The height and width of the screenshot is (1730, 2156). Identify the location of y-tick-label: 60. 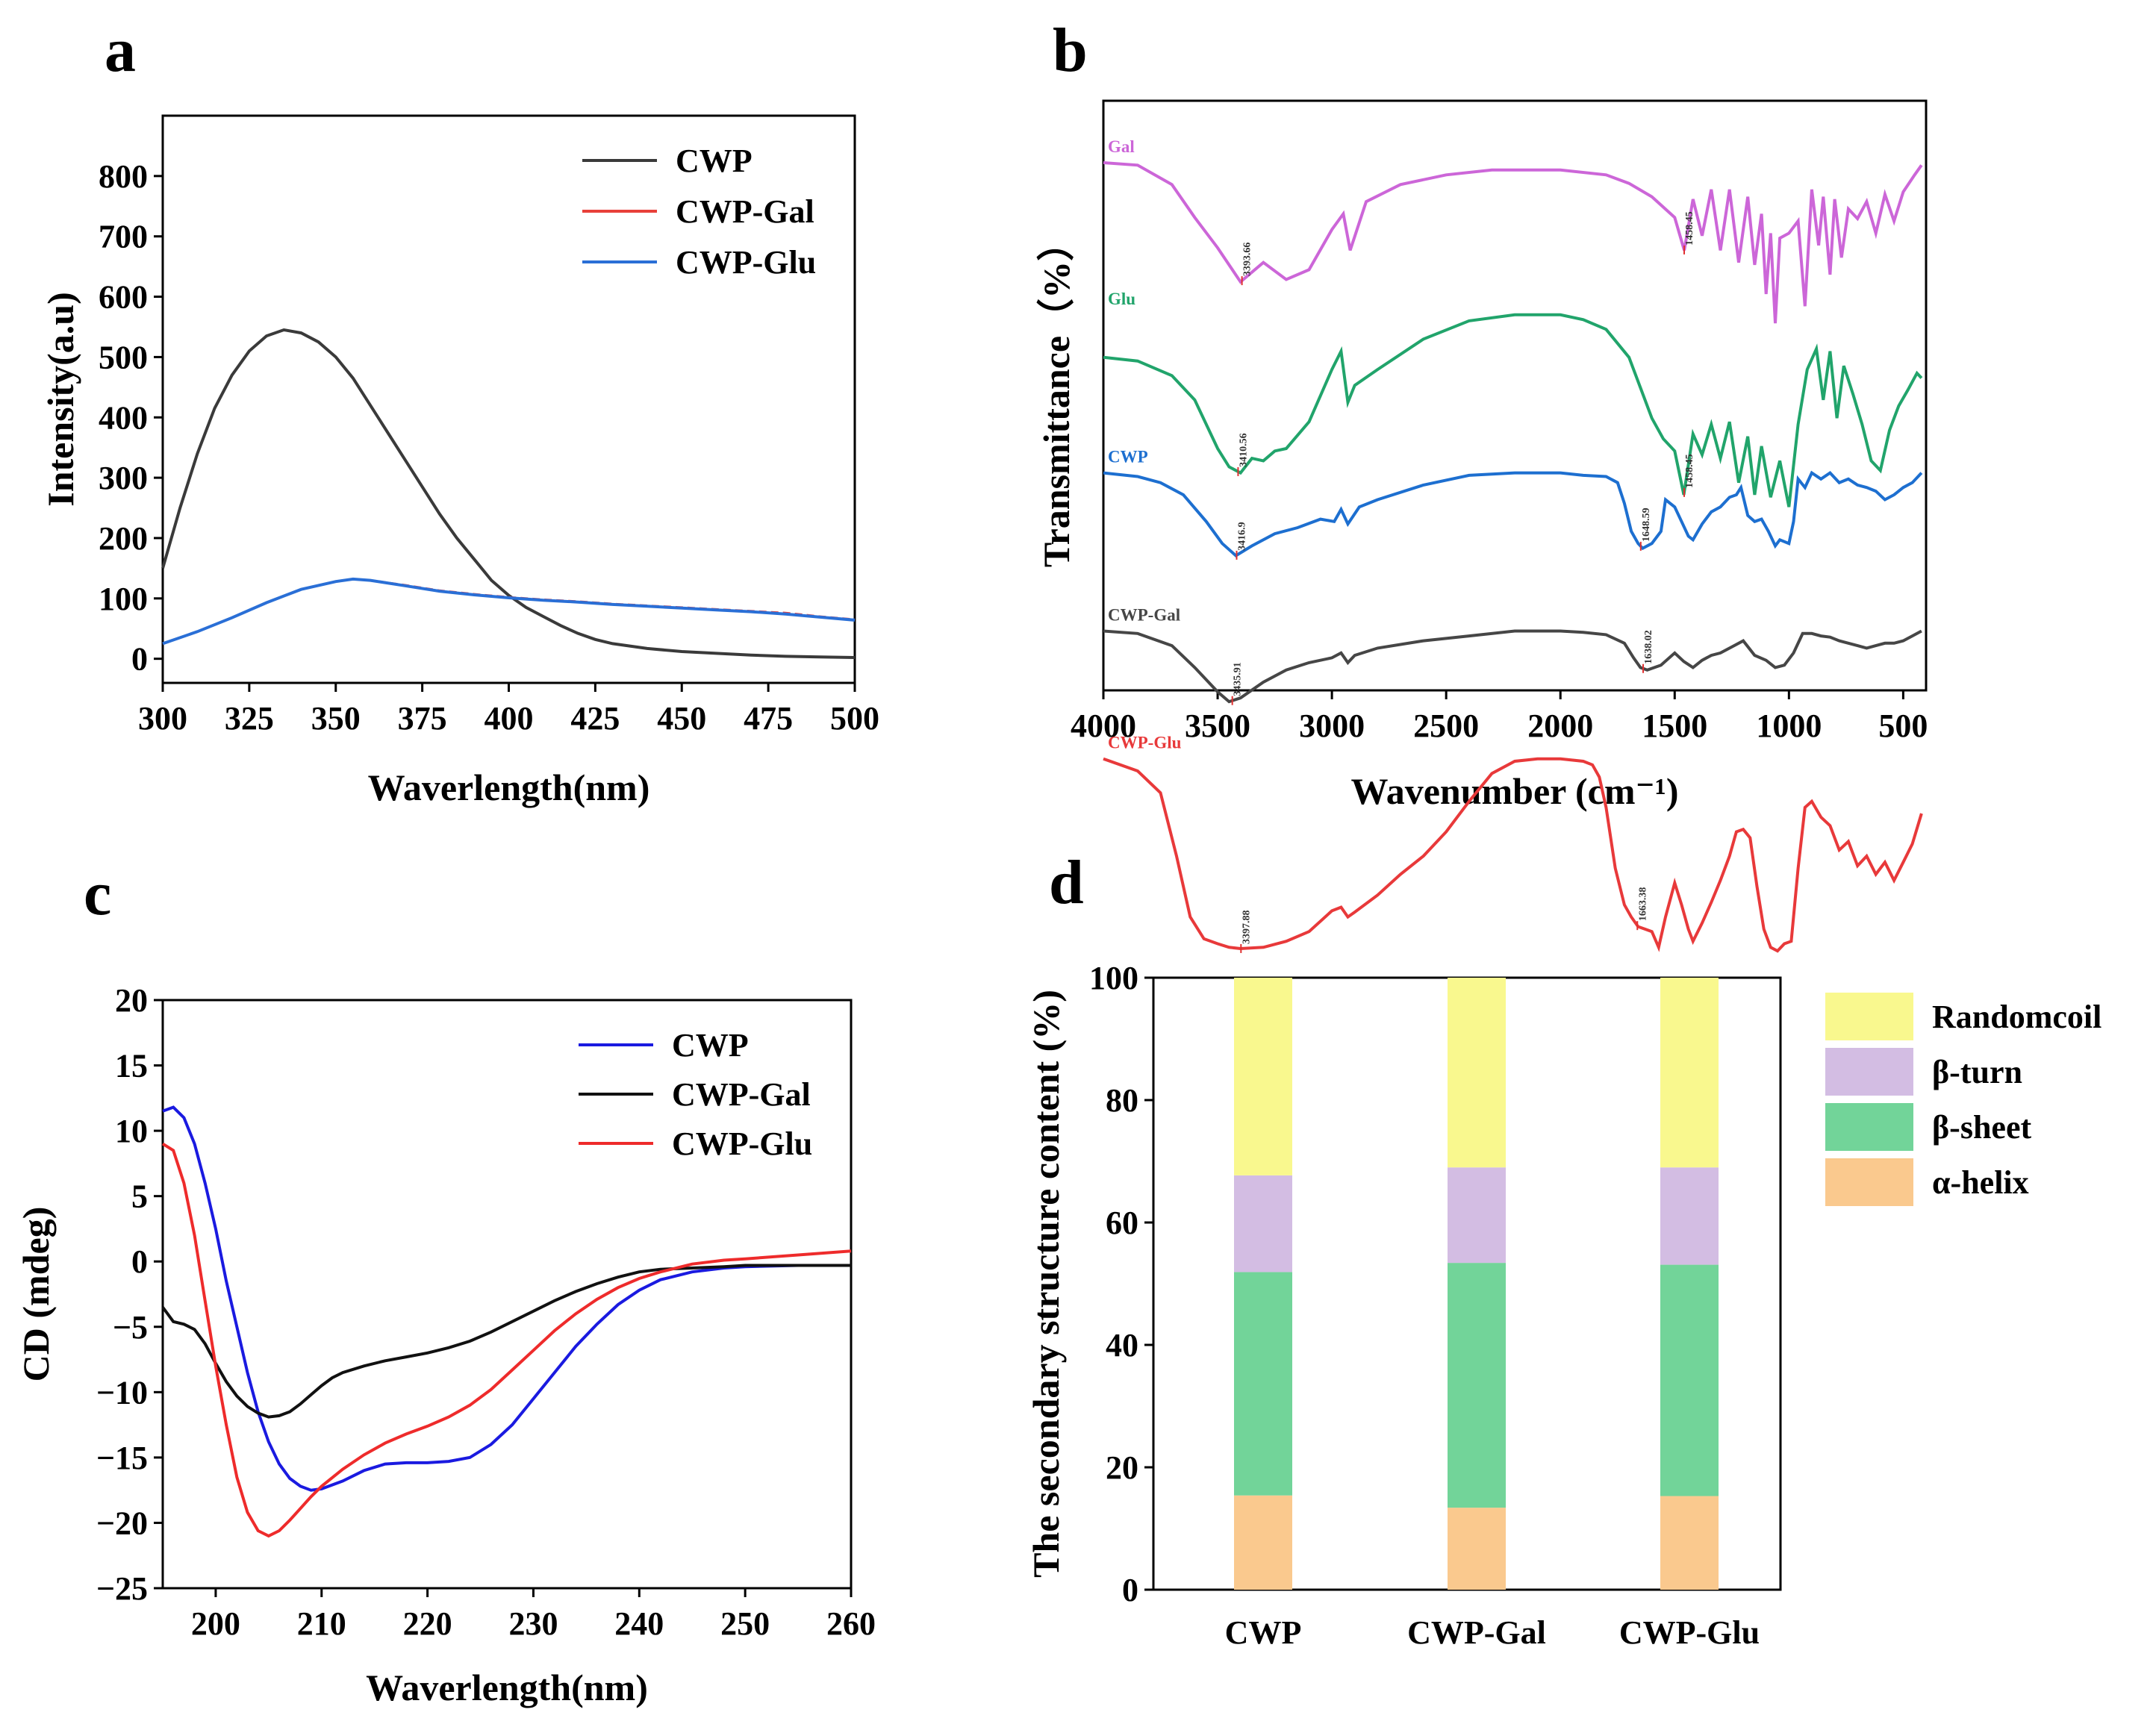
(1122, 1223).